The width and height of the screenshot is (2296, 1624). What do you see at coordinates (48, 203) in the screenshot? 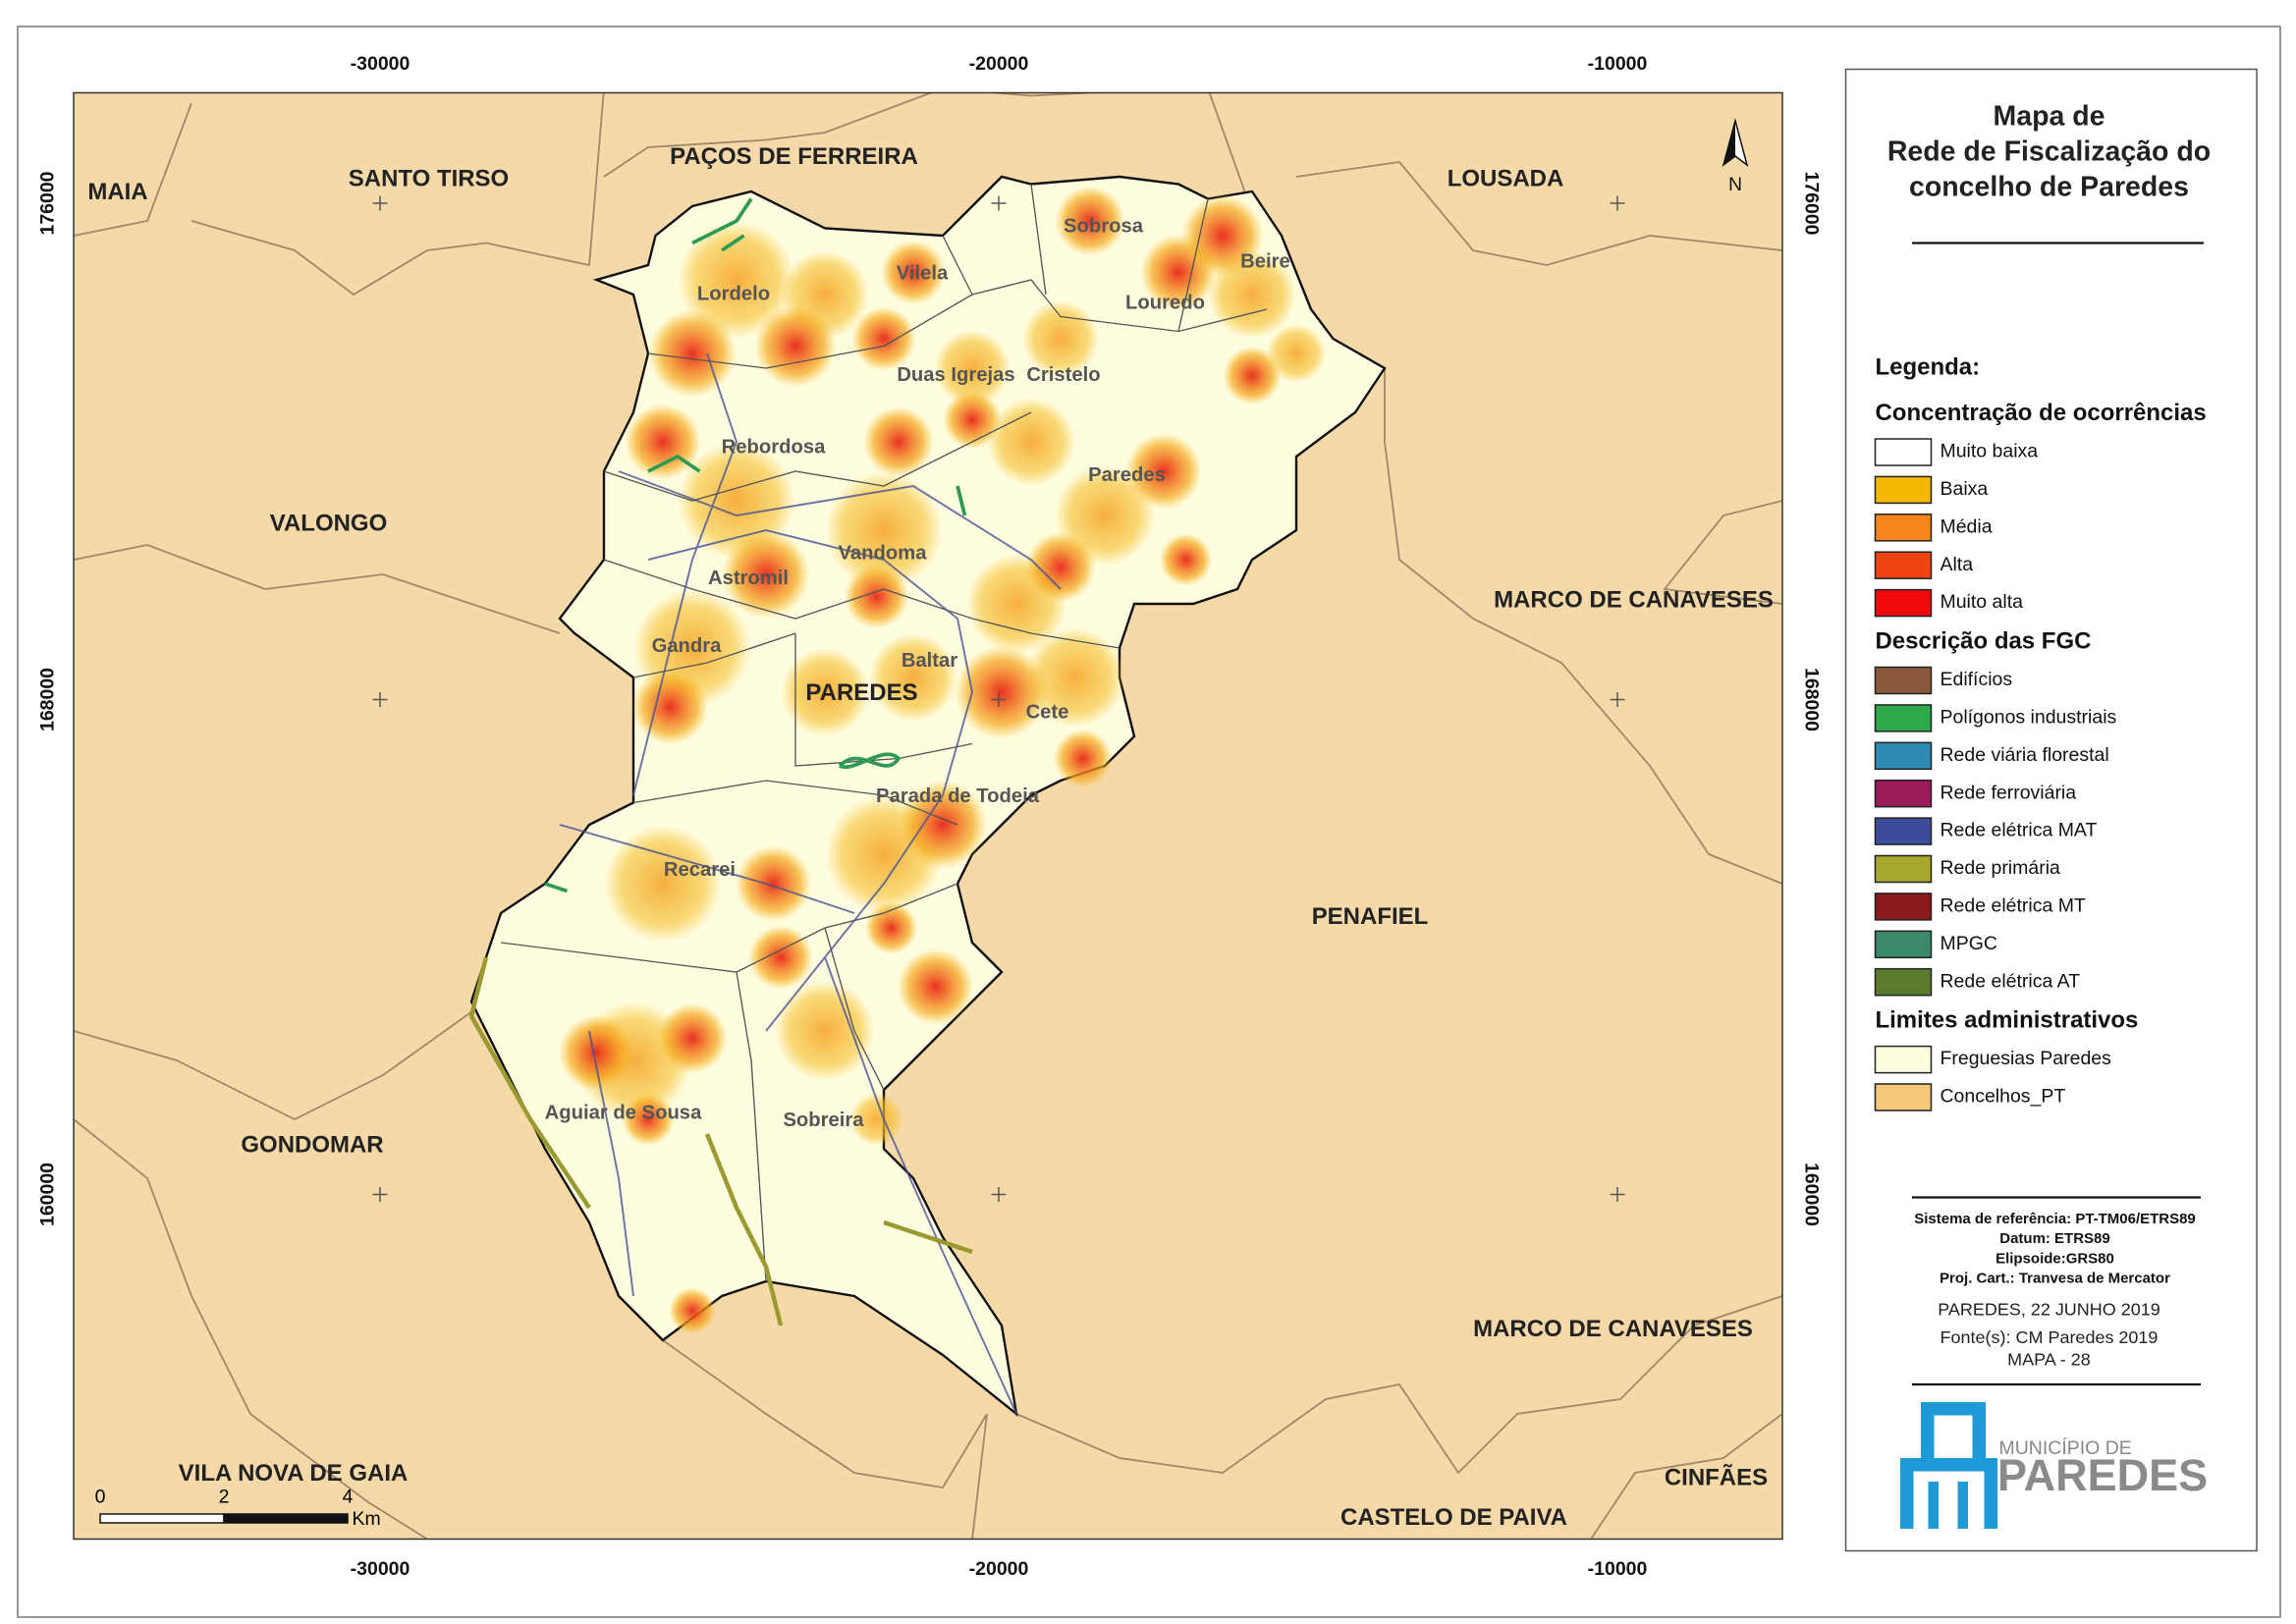
I see `y-tick-label: 176000` at bounding box center [48, 203].